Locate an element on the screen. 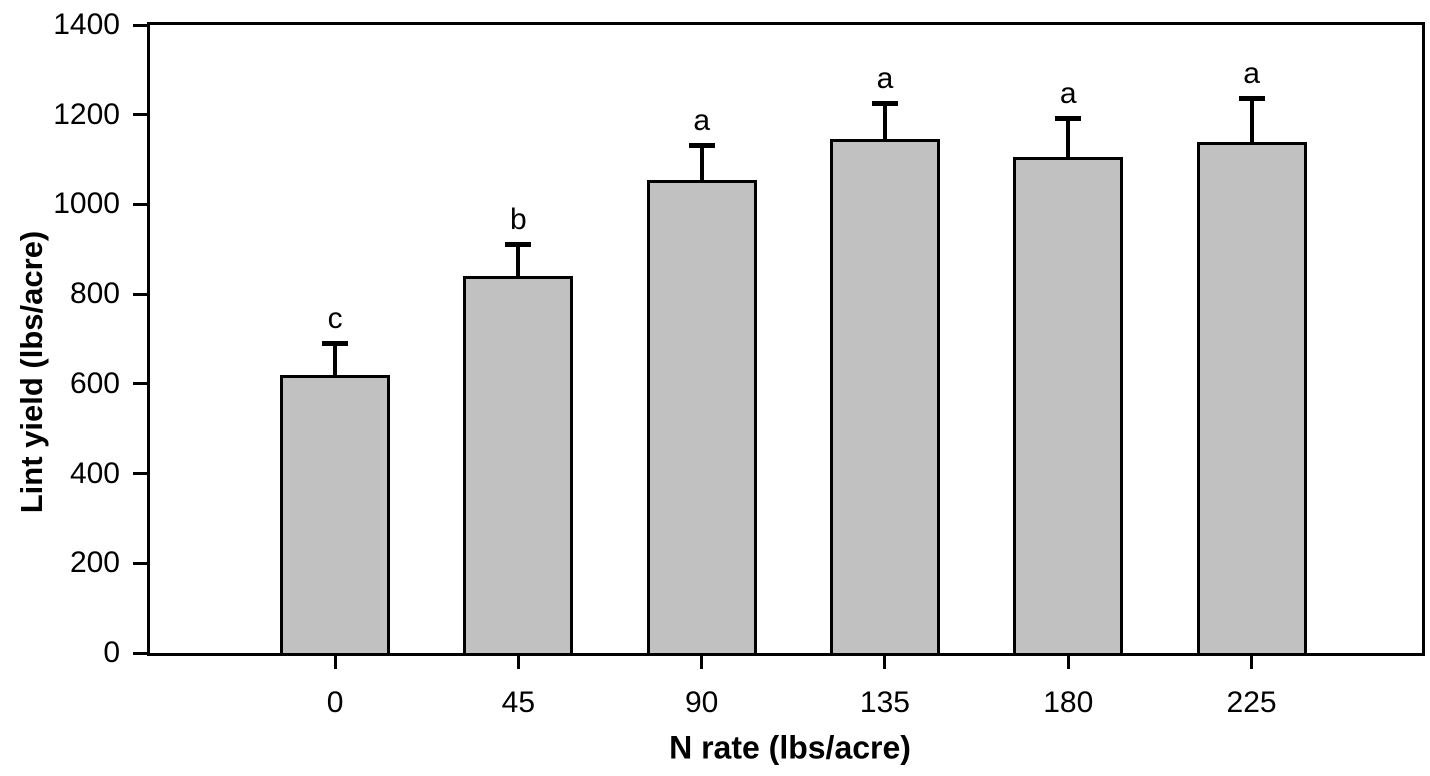 The height and width of the screenshot is (776, 1430). y-axis-tick-label: 1400 is located at coordinates (86, 24).